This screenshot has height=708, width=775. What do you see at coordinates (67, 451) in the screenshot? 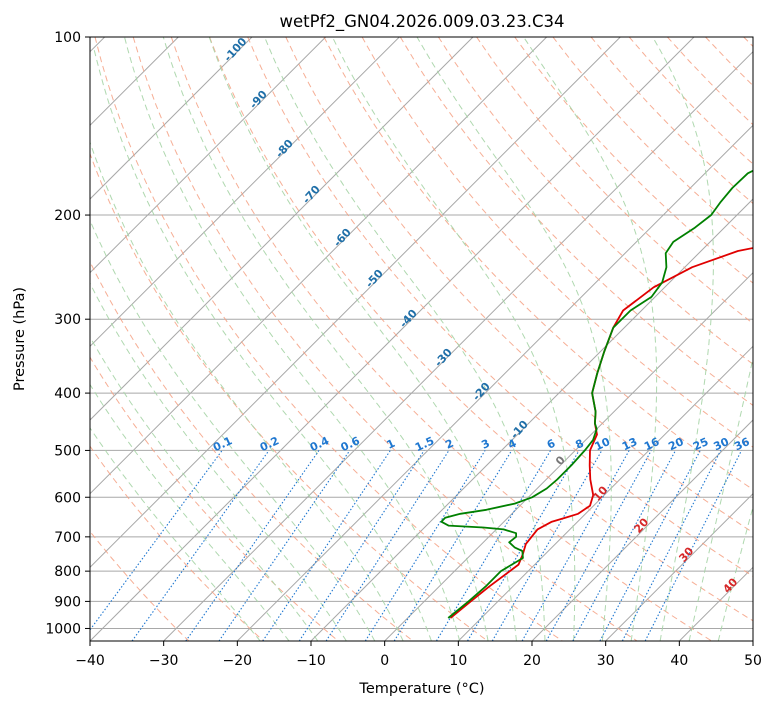
I see `y-tick-label: 500` at bounding box center [67, 451].